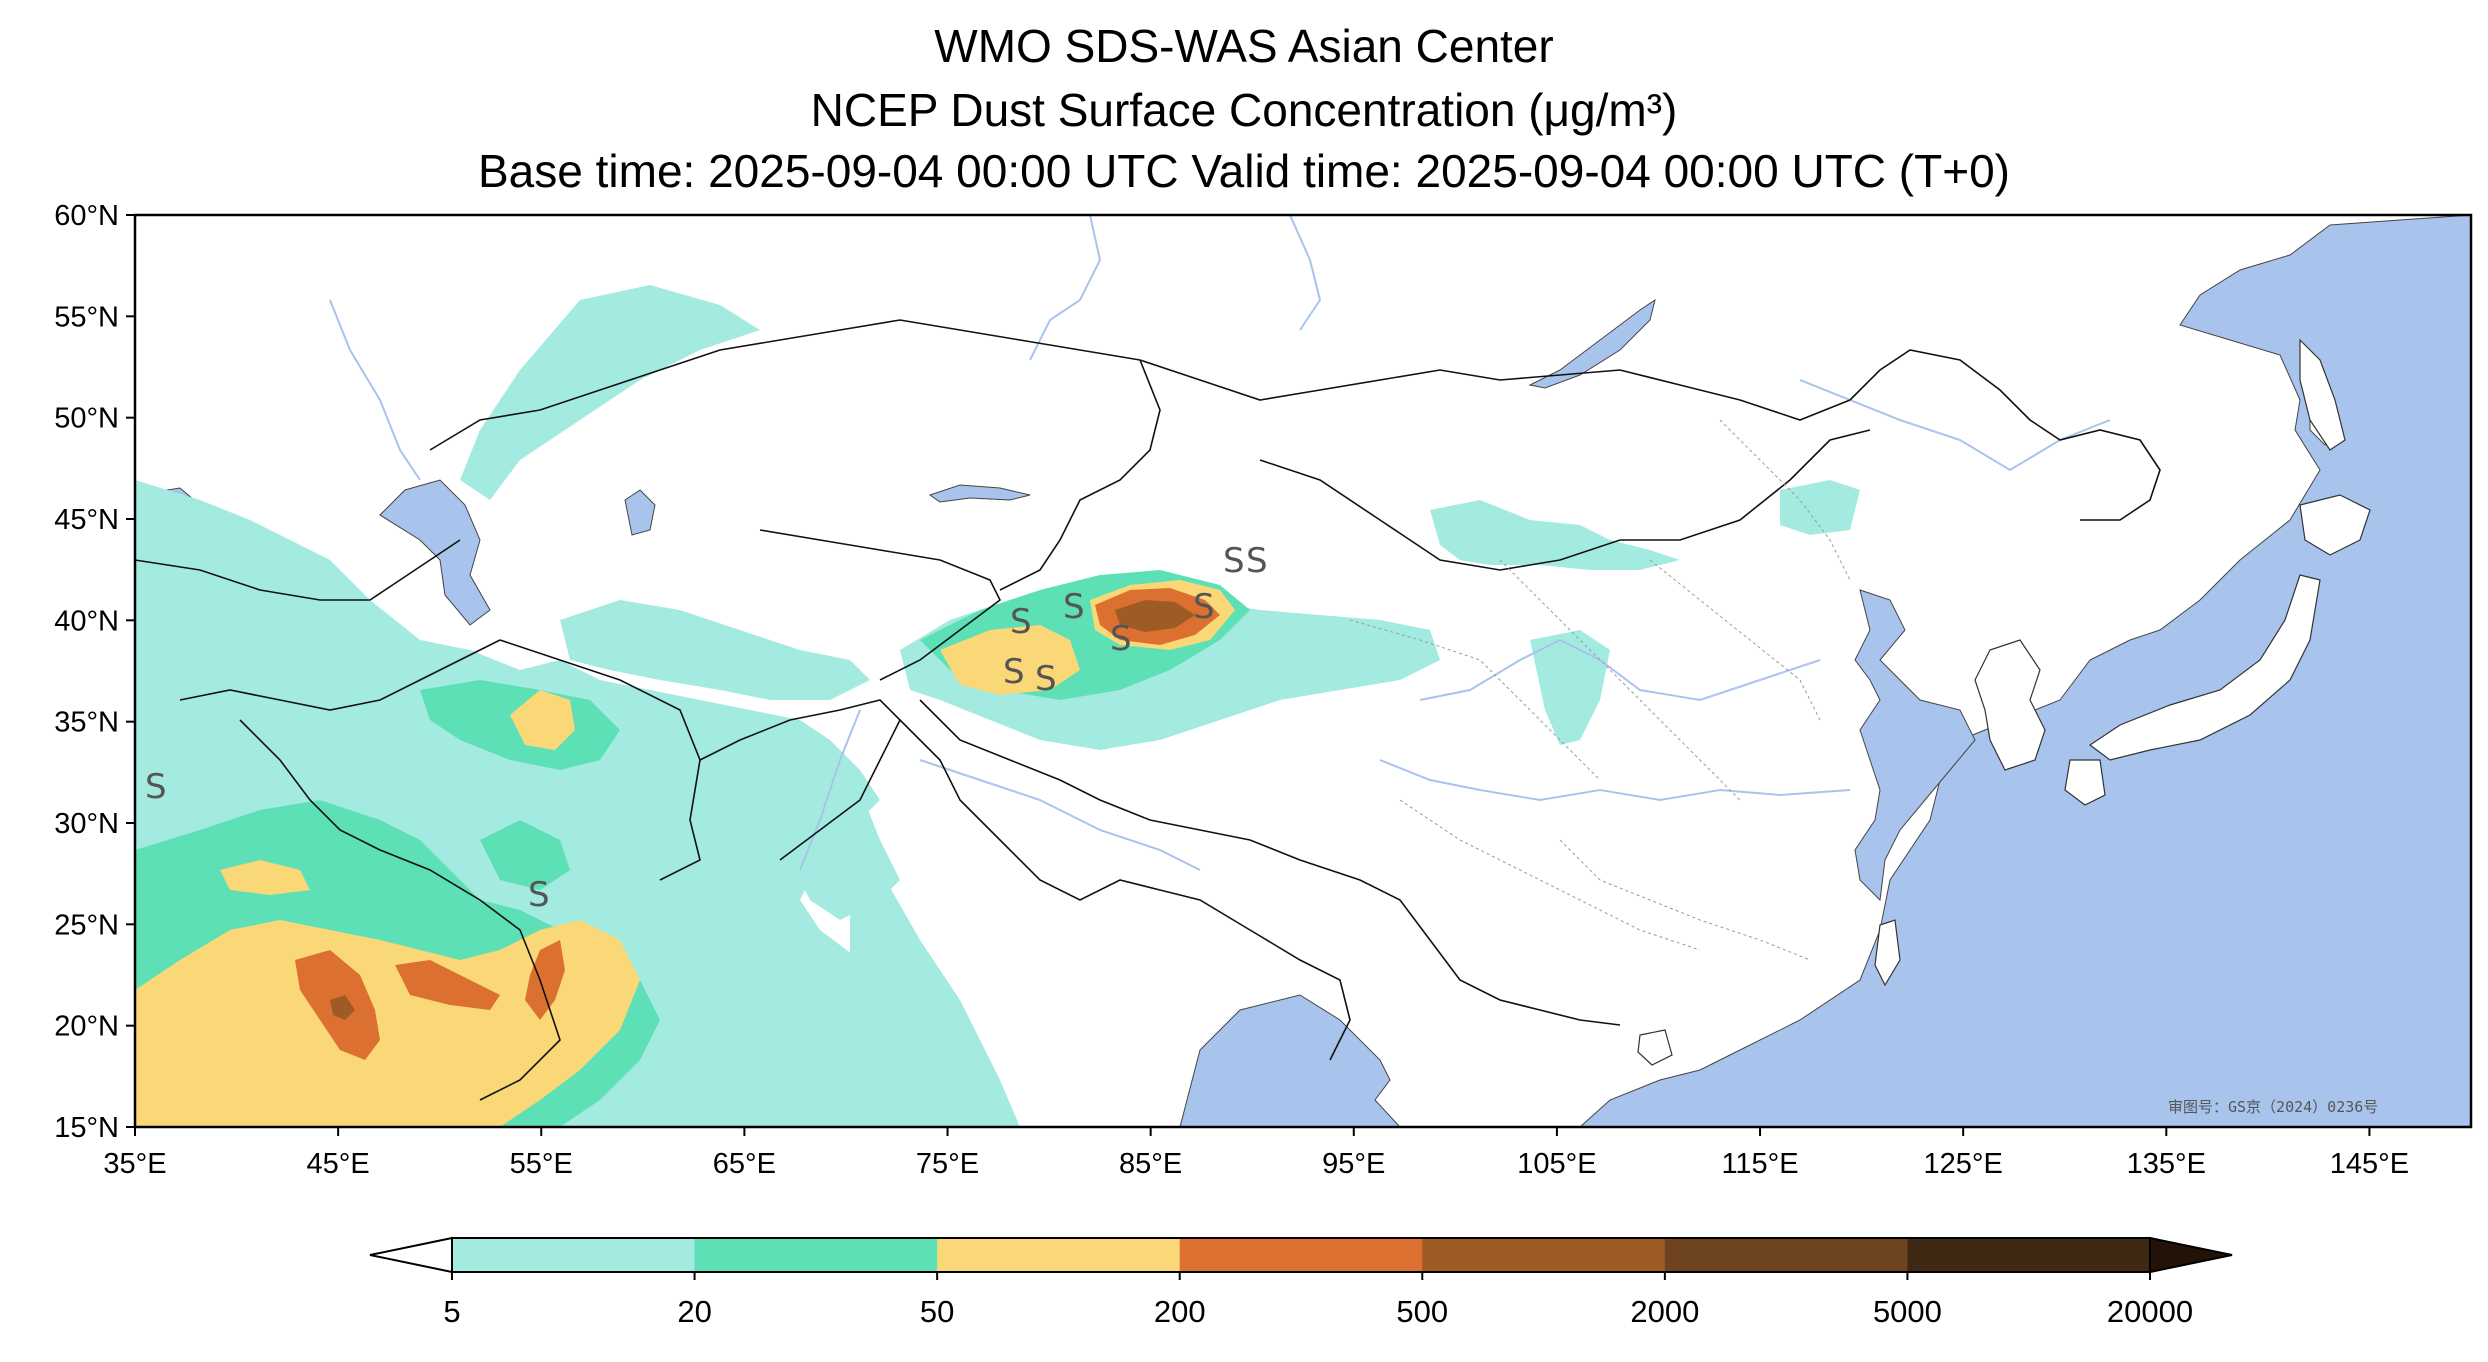  What do you see at coordinates (86, 520) in the screenshot?
I see `lat-tick-label: 45°N` at bounding box center [86, 520].